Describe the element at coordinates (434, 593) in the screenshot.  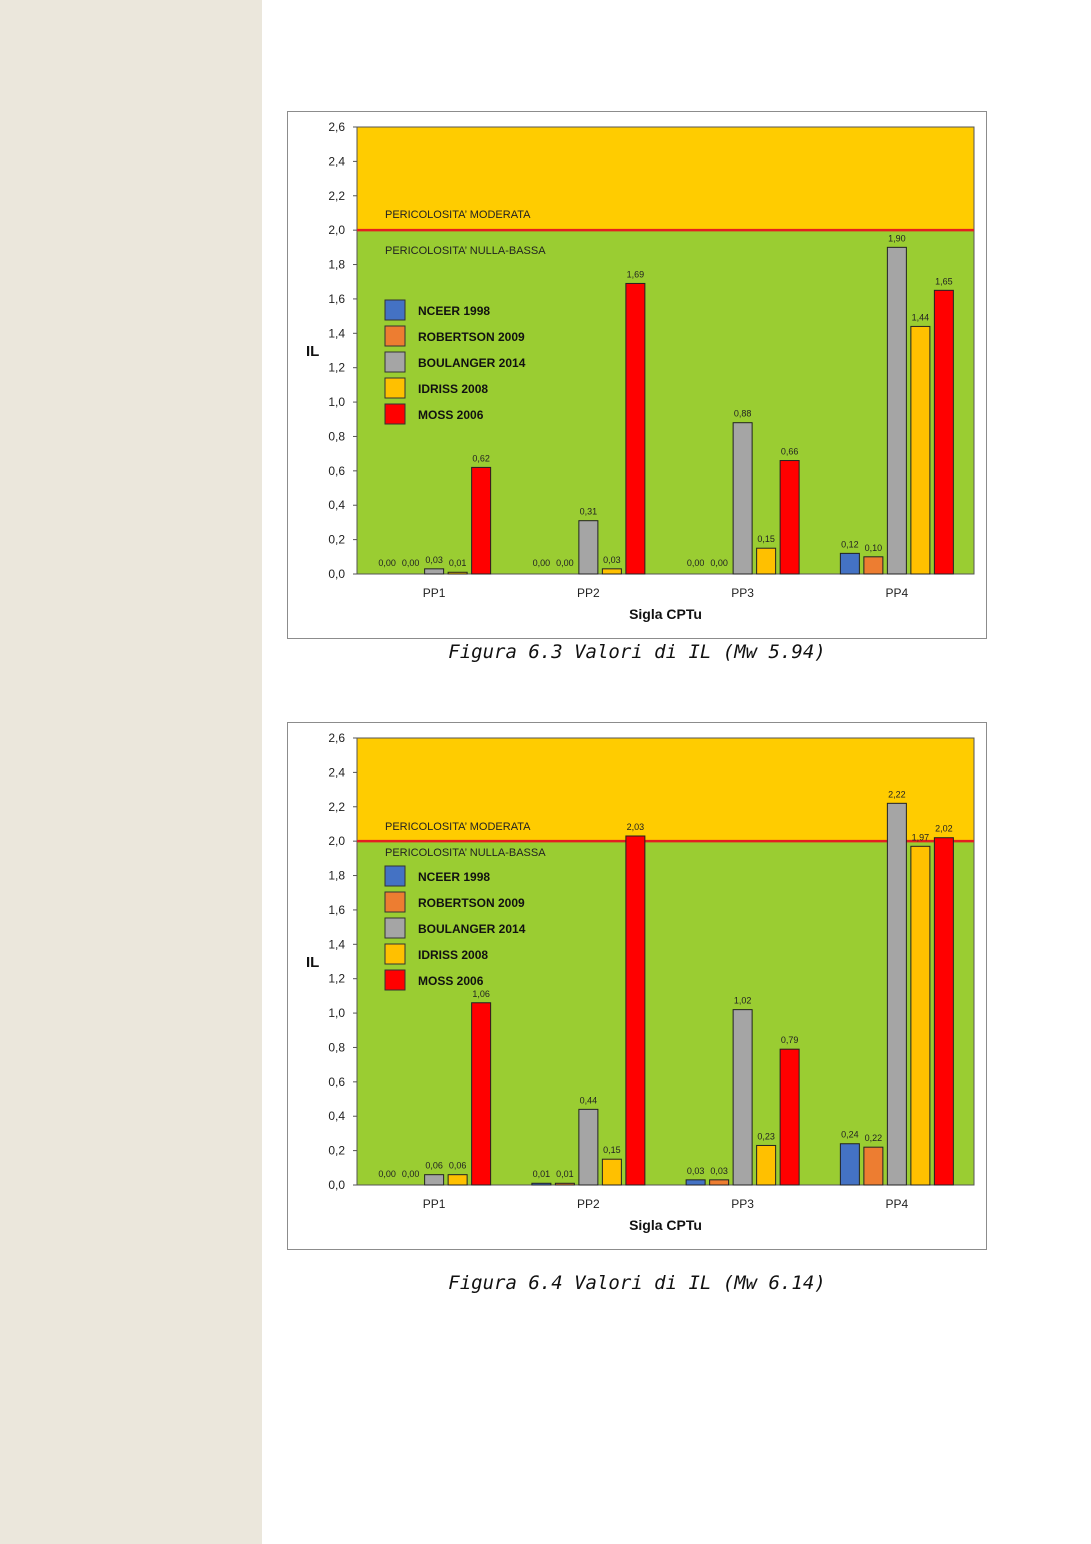
I see `x-tick-label: PP1` at that location.